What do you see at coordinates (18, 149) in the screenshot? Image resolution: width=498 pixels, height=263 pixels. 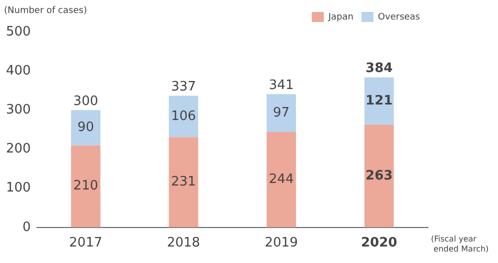 I see `y-tick-label: 200` at bounding box center [18, 149].